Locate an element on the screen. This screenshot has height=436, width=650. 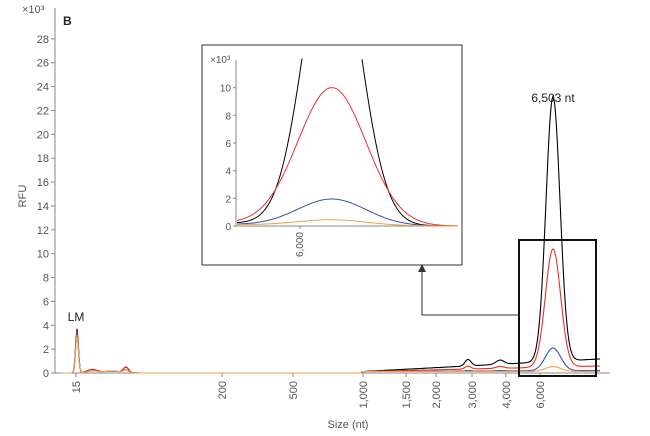
inset-trace-line-0a is located at coordinates (269, 141).